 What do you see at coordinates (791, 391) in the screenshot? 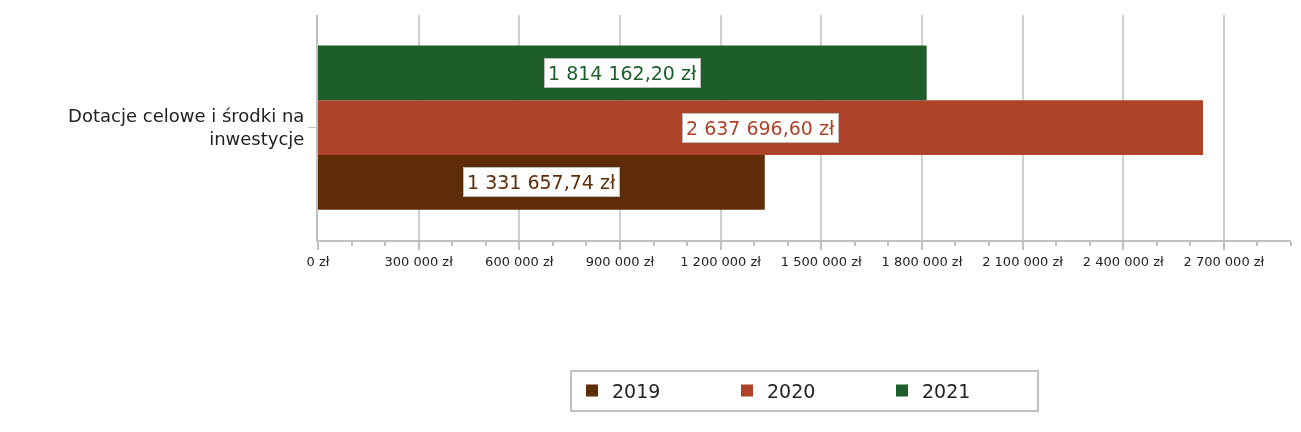
I see `legend-label: 2020` at bounding box center [791, 391].